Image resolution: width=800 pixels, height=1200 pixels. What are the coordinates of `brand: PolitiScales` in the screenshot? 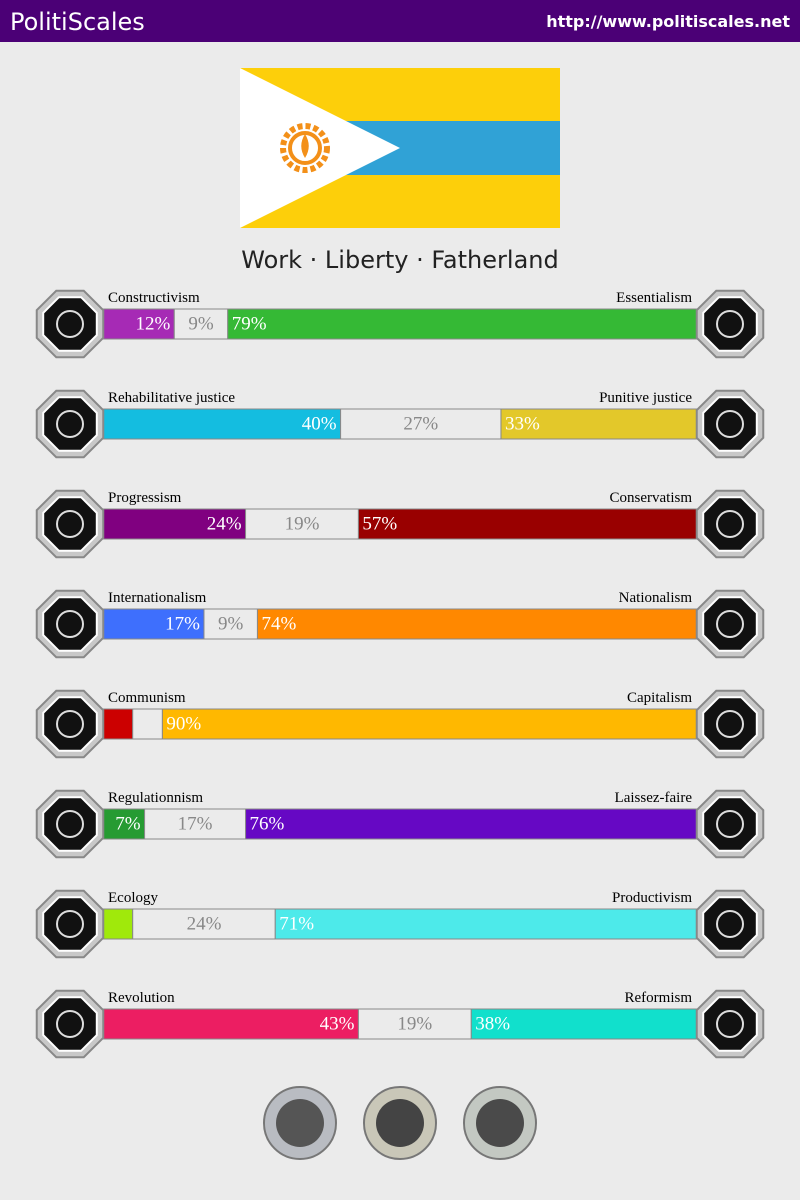 It's located at (77, 22).